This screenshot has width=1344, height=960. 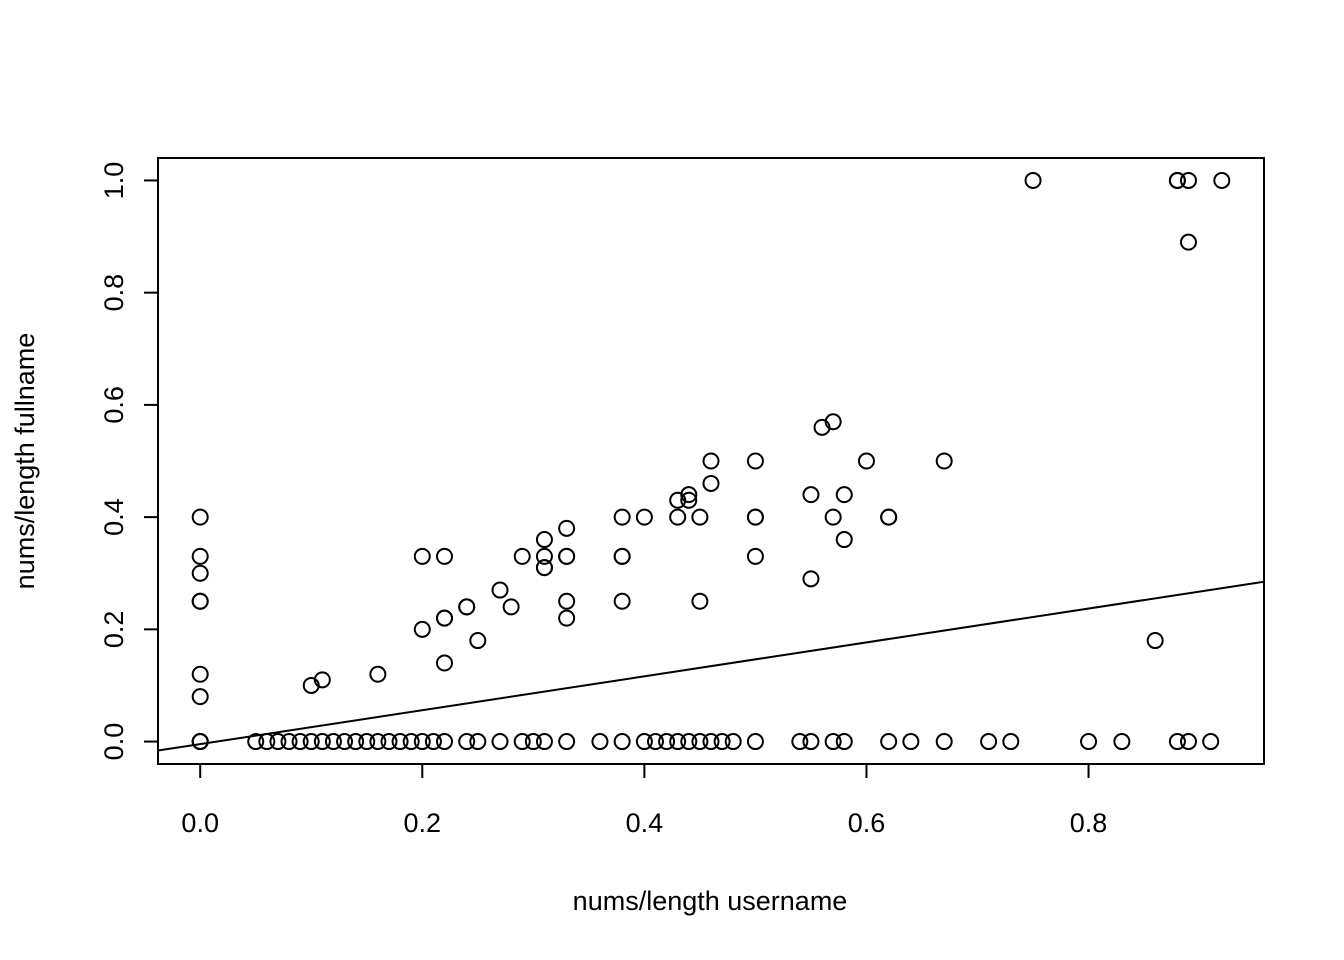 I want to click on x-tick-label: 0.0, so click(x=200, y=823).